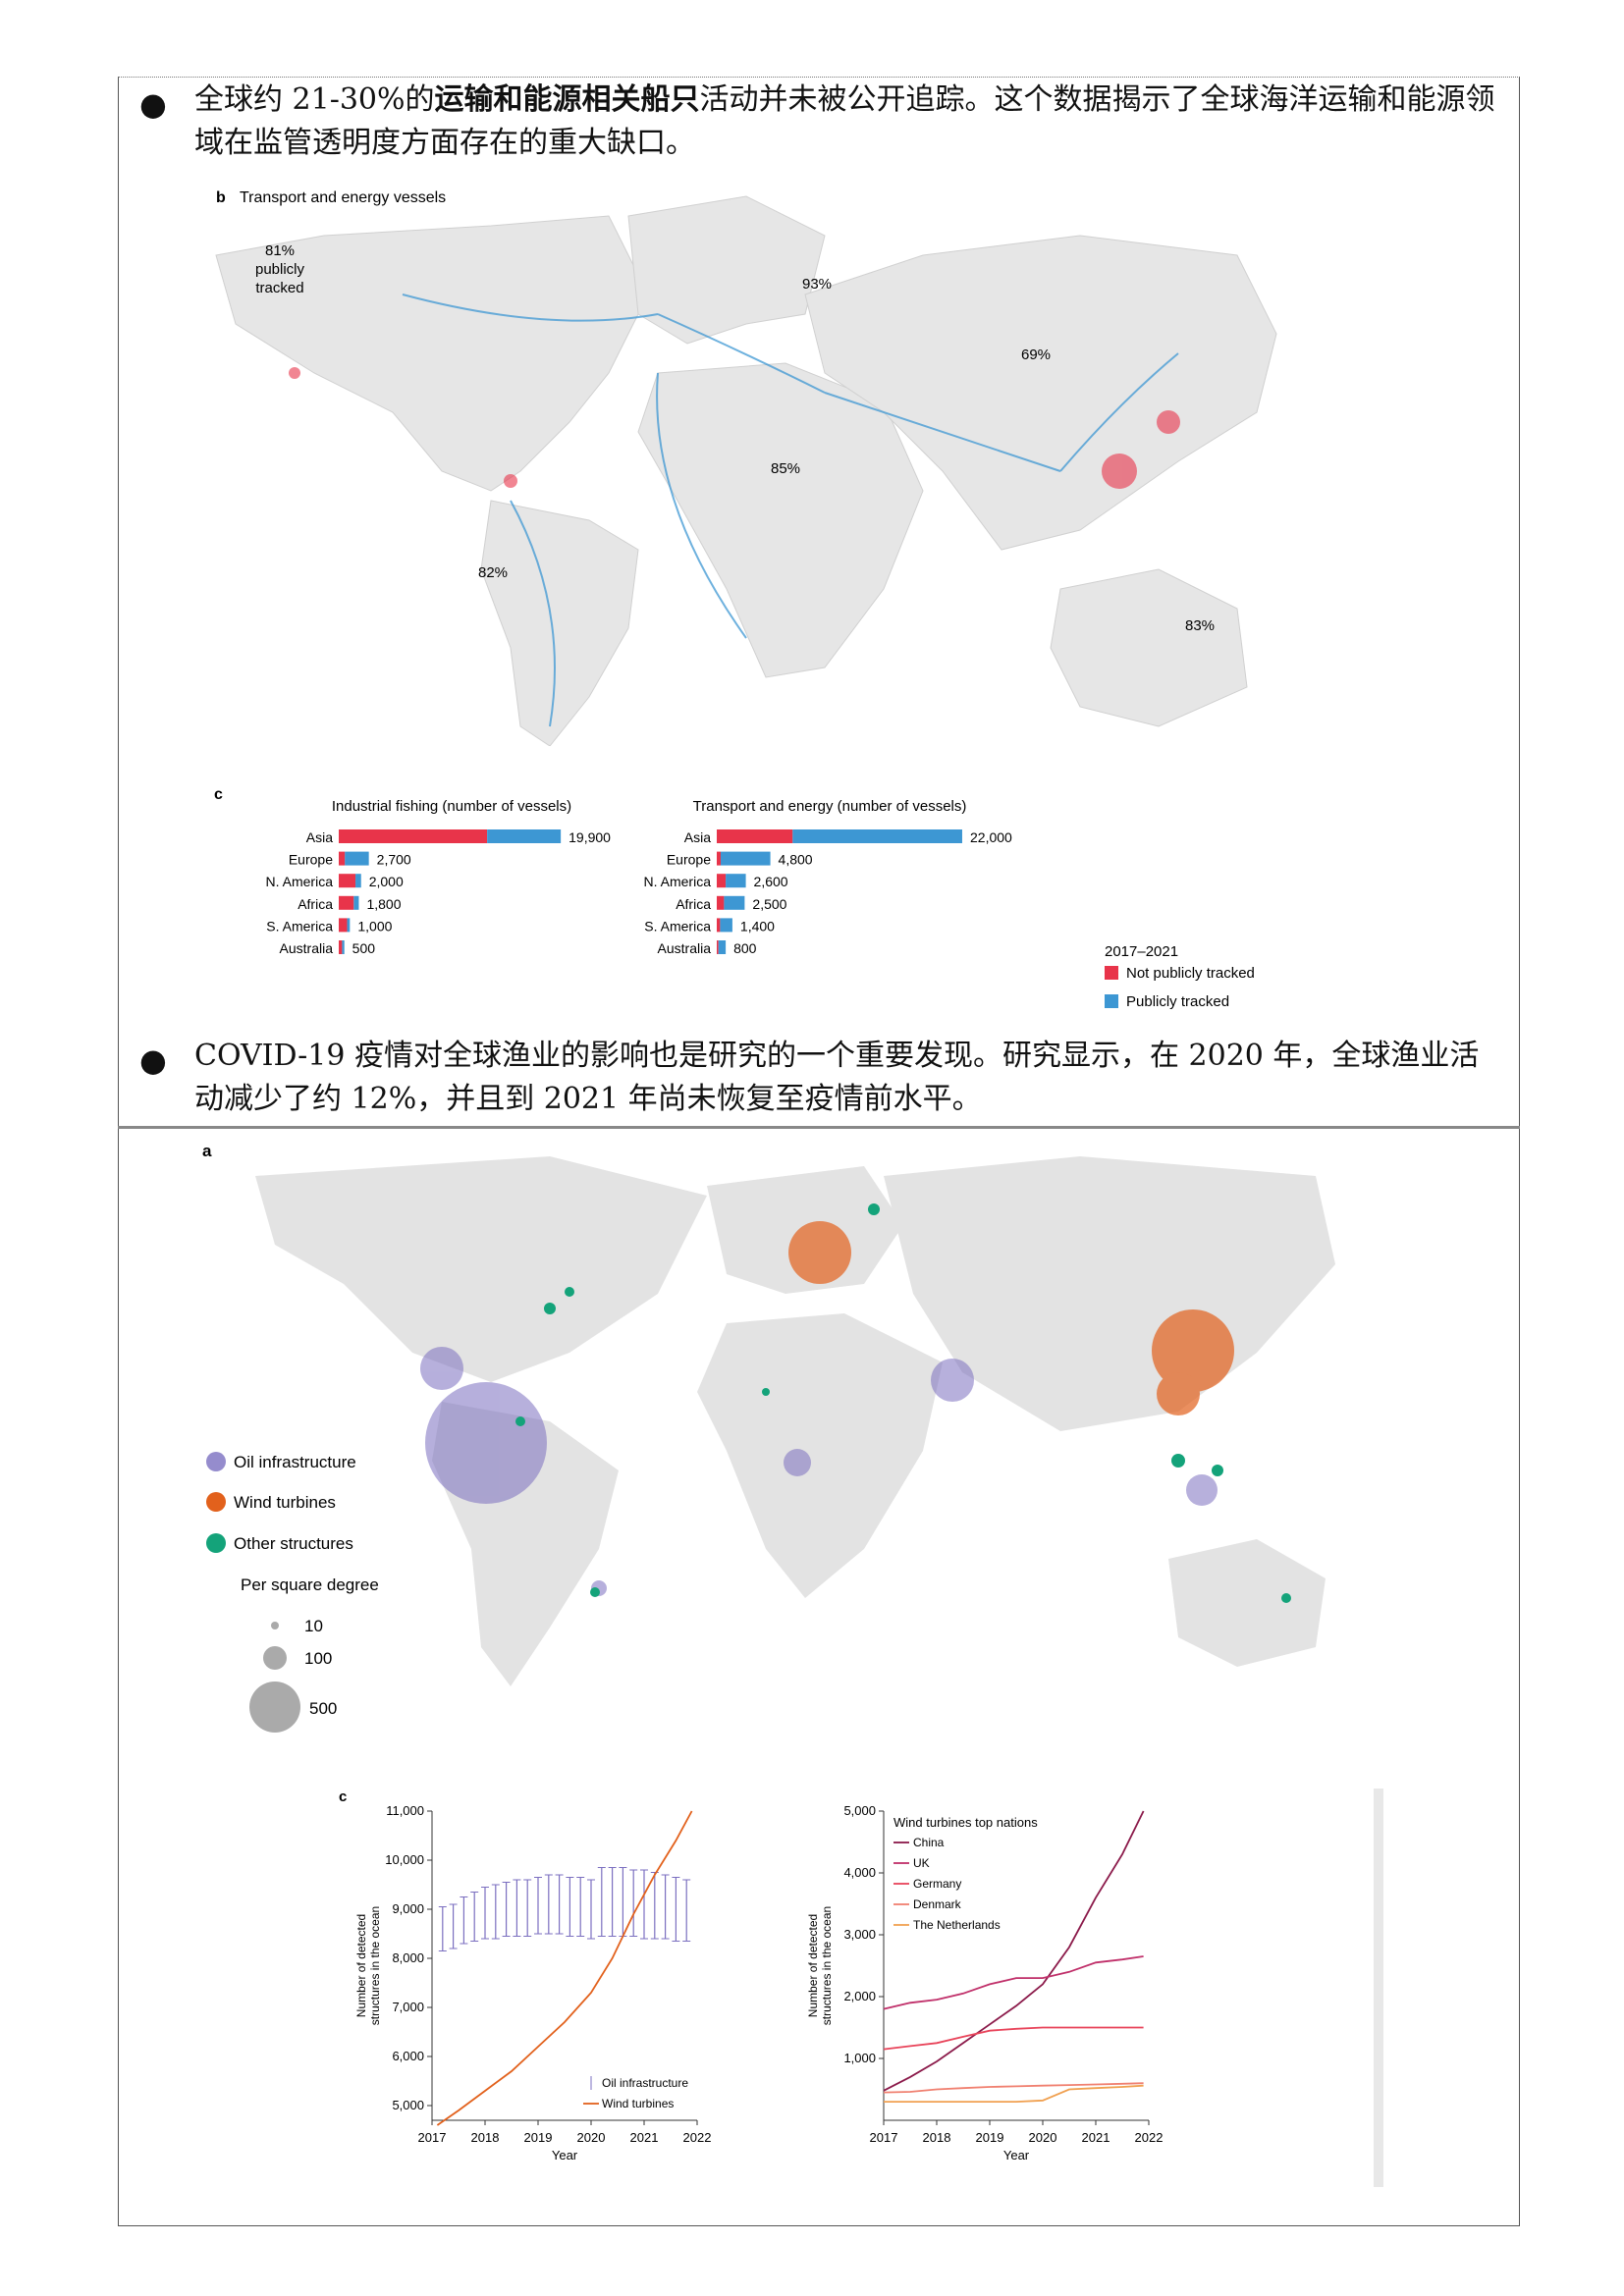 The height and width of the screenshot is (2296, 1624). What do you see at coordinates (564, 1968) in the screenshot?
I see `wind-turbines-line` at bounding box center [564, 1968].